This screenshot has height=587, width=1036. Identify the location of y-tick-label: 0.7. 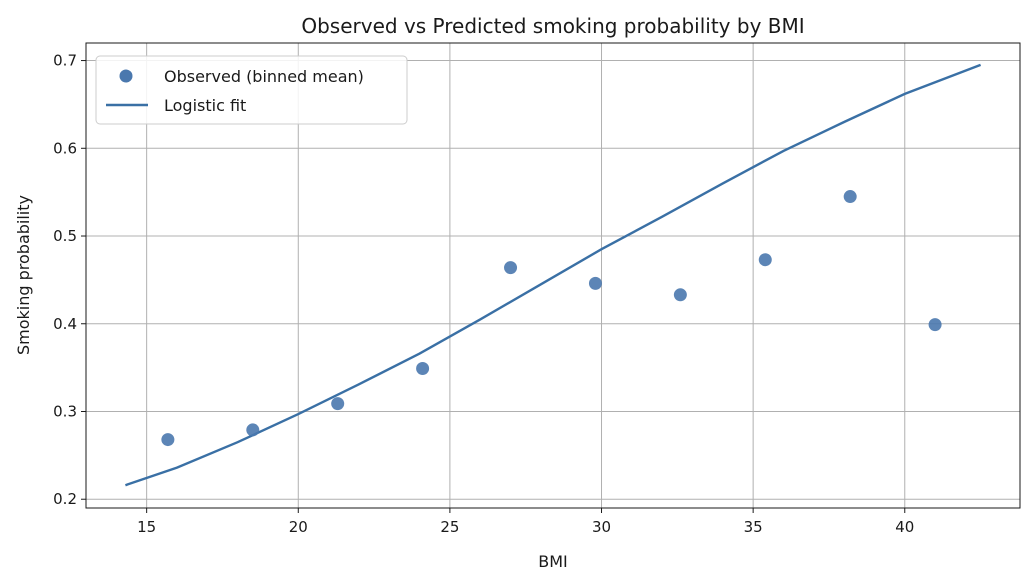
(65, 61).